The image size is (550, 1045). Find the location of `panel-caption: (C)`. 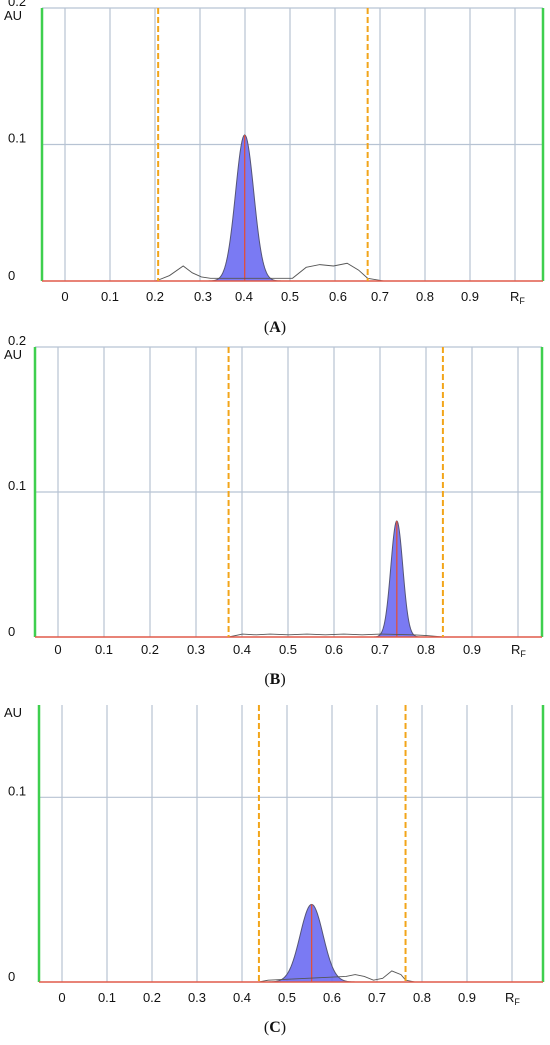

panel-caption: (C) is located at coordinates (275, 1027).